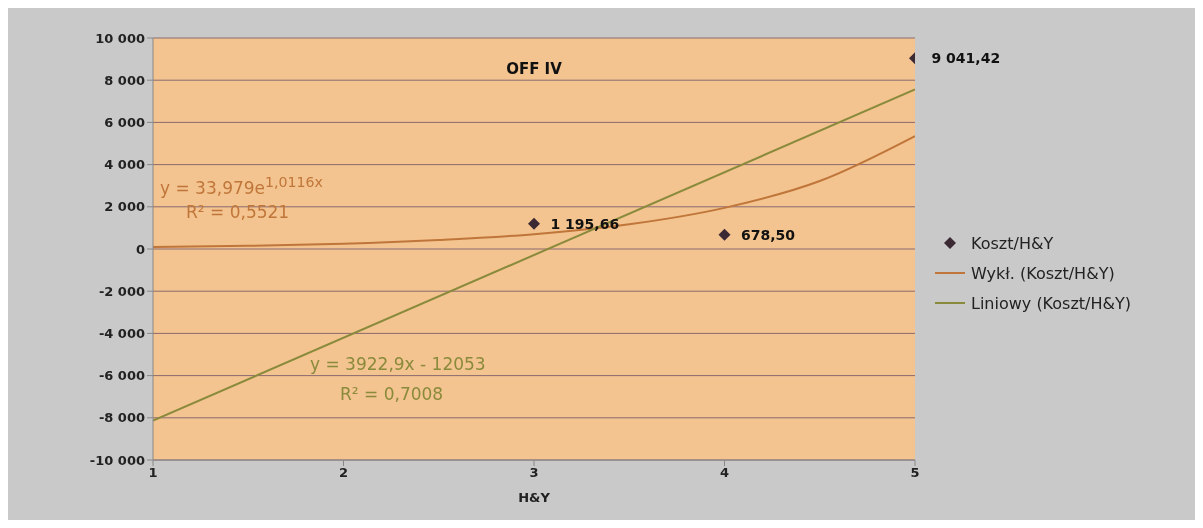 Image resolution: width=1203 pixels, height=528 pixels. What do you see at coordinates (534, 191) in the screenshot?
I see `line-series` at bounding box center [534, 191].